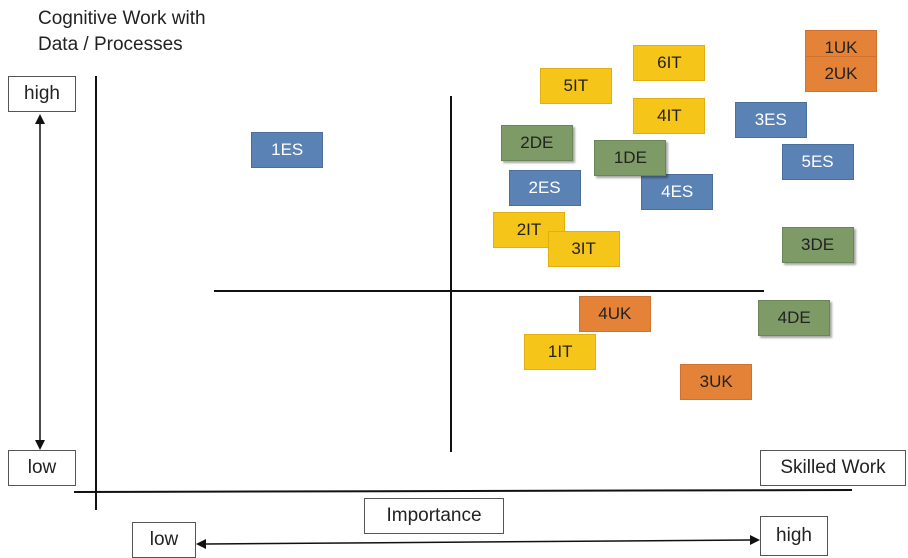 This screenshot has width=908, height=558. I want to click on y-axis-title: Cognitive Work with Data / Processes, so click(122, 32).